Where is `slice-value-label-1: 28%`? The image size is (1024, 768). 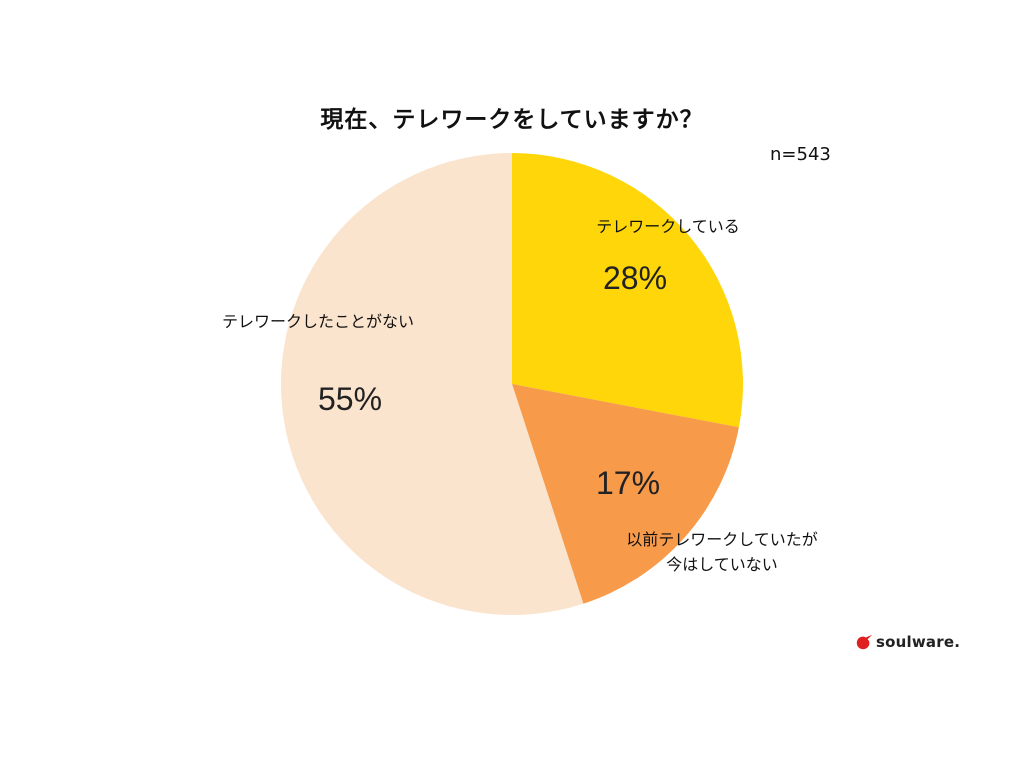
slice-value-label-1: 28% is located at coordinates (635, 278).